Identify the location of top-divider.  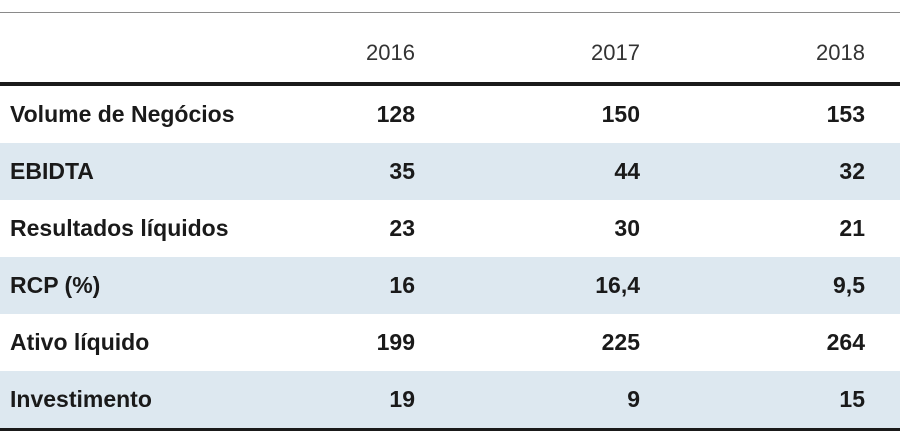
(450, 12).